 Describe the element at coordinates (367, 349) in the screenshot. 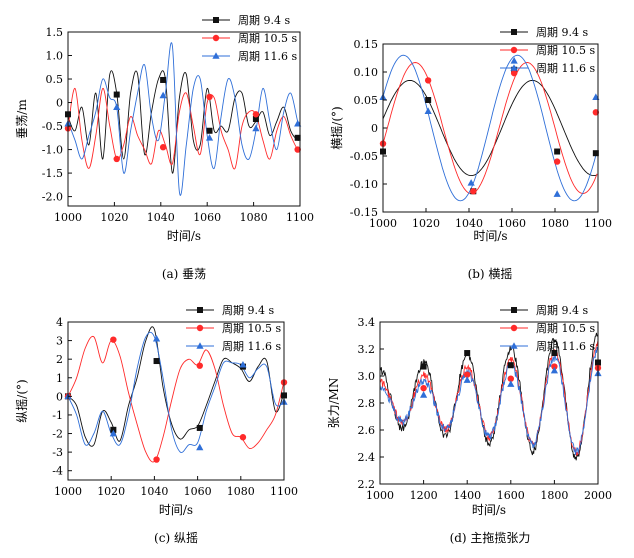

I see `y-tick-label: 3.2` at that location.